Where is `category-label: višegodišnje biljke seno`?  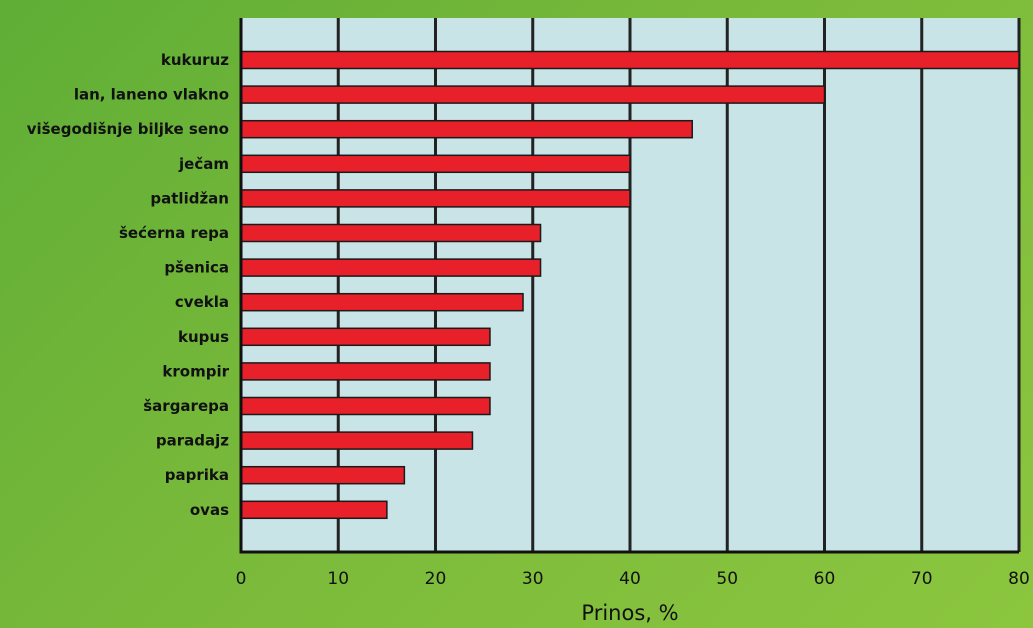
category-label: višegodišnje biljke seno is located at coordinates (128, 129).